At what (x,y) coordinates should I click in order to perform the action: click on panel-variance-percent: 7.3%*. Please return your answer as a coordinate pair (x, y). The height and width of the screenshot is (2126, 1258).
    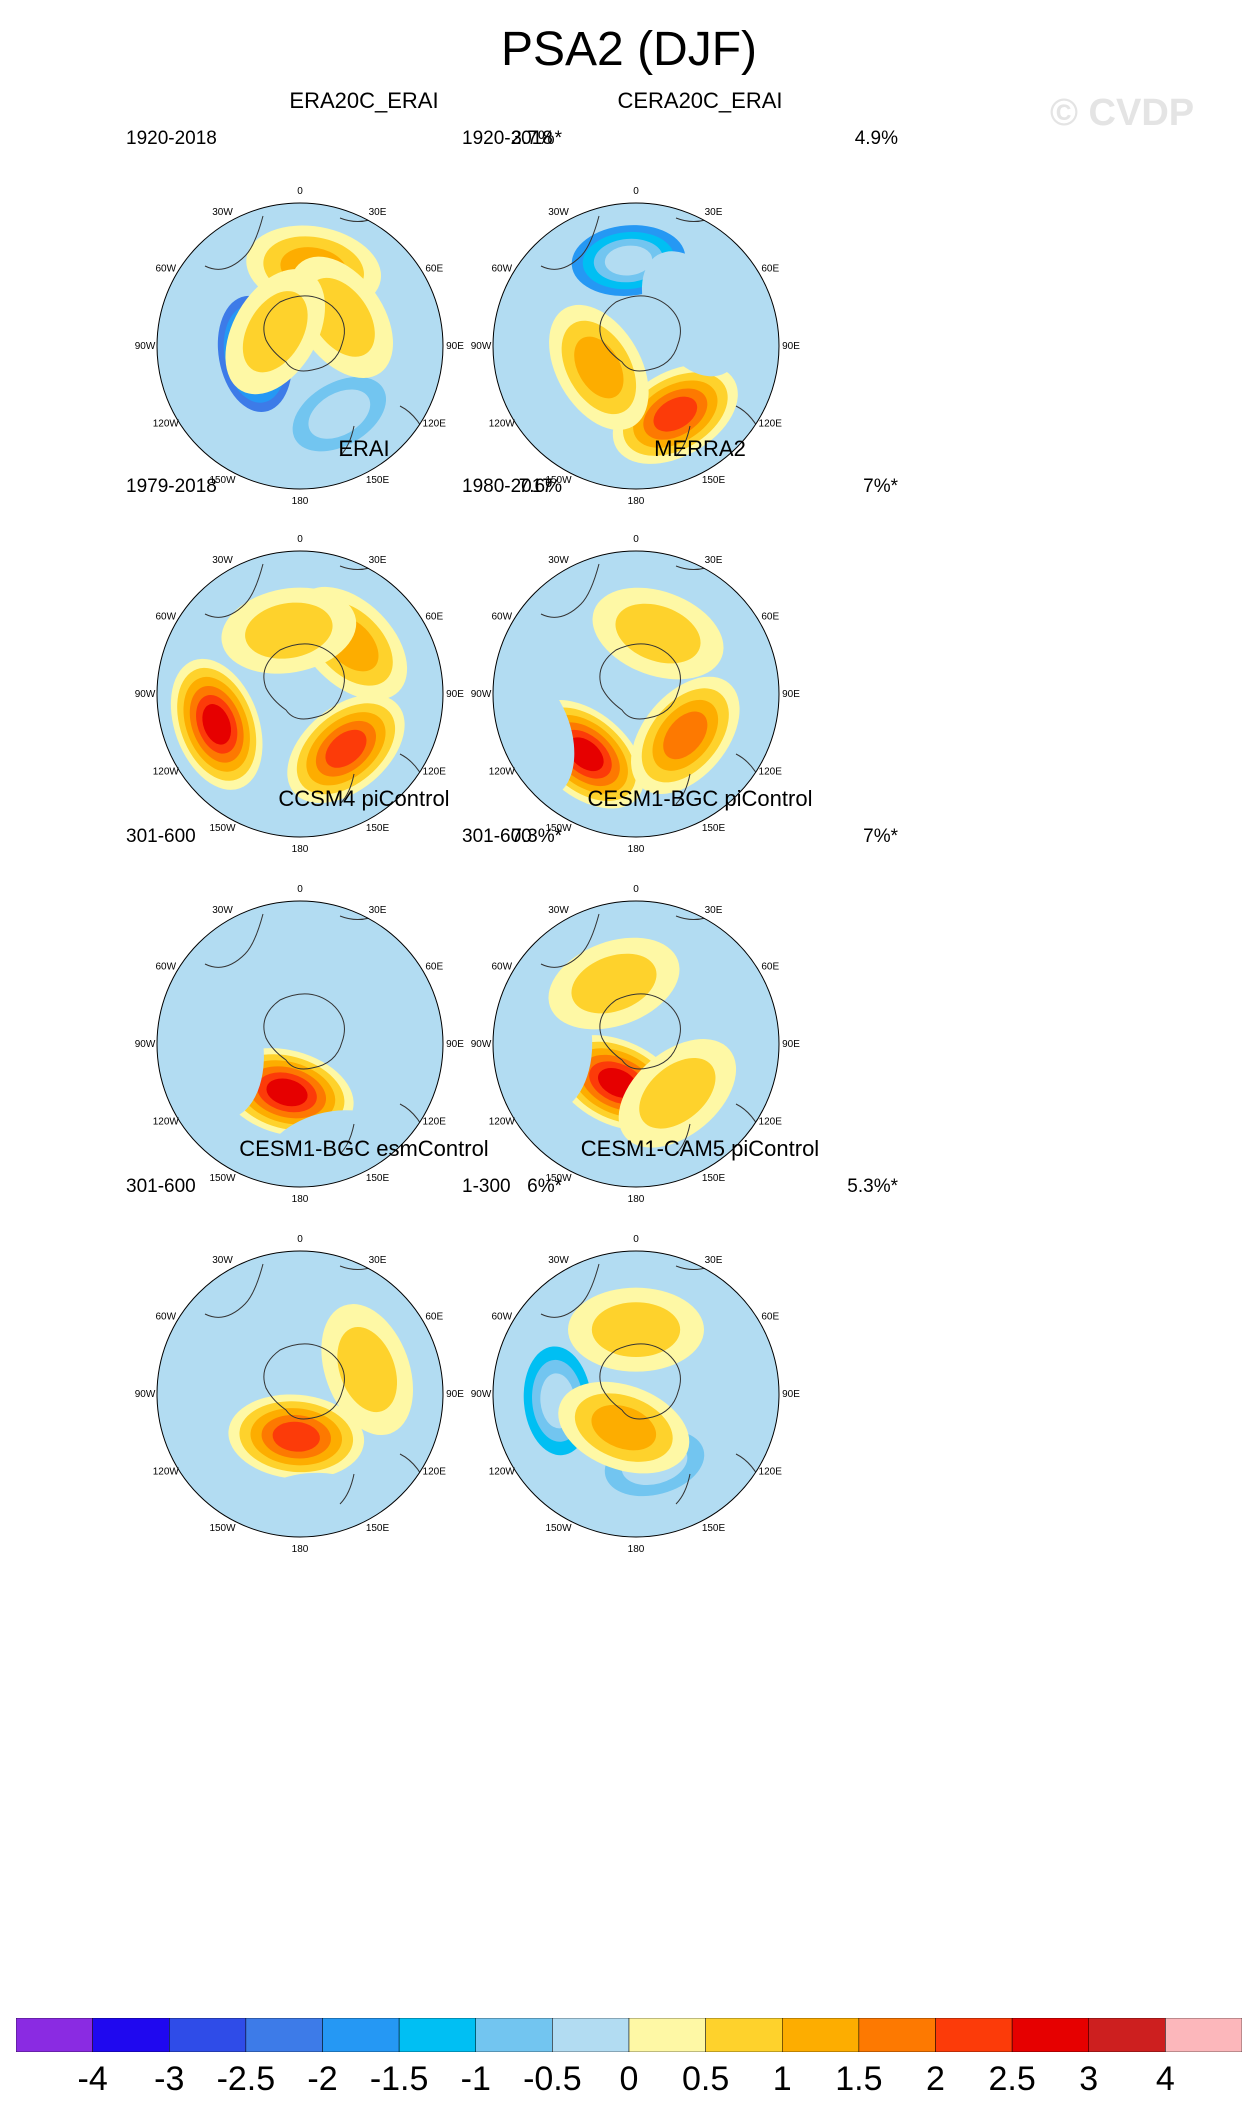
    Looking at the image, I should click on (536, 836).